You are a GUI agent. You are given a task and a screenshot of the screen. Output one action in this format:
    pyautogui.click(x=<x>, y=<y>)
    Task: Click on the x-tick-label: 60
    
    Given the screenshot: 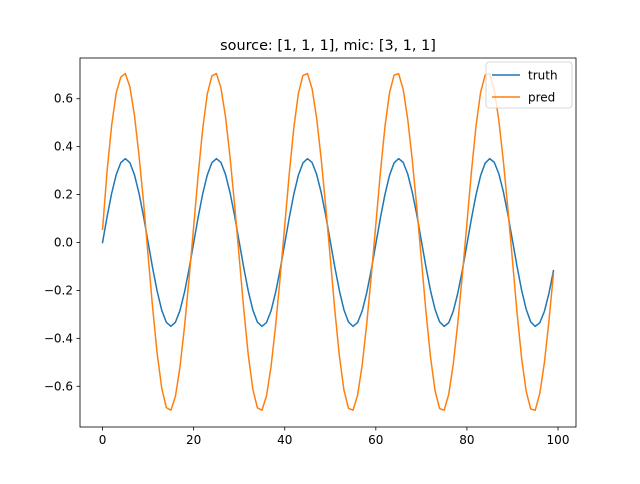 What is the action you would take?
    pyautogui.click(x=375, y=440)
    